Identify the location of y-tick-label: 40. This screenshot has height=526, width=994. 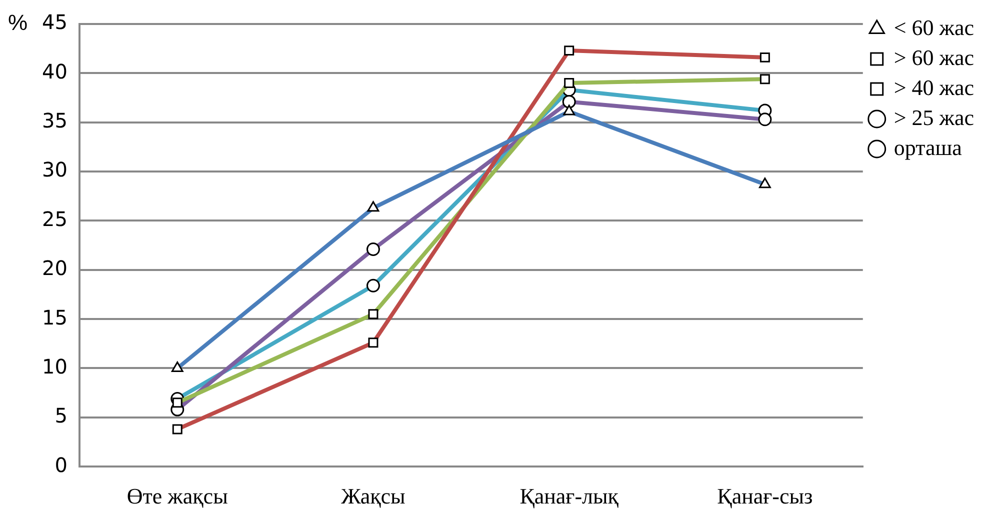
(55, 71).